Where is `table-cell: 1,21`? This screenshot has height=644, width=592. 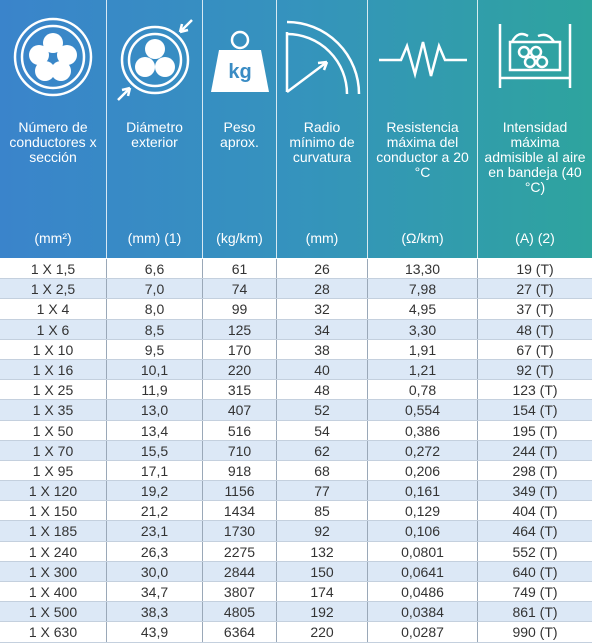 table-cell: 1,21 is located at coordinates (423, 369).